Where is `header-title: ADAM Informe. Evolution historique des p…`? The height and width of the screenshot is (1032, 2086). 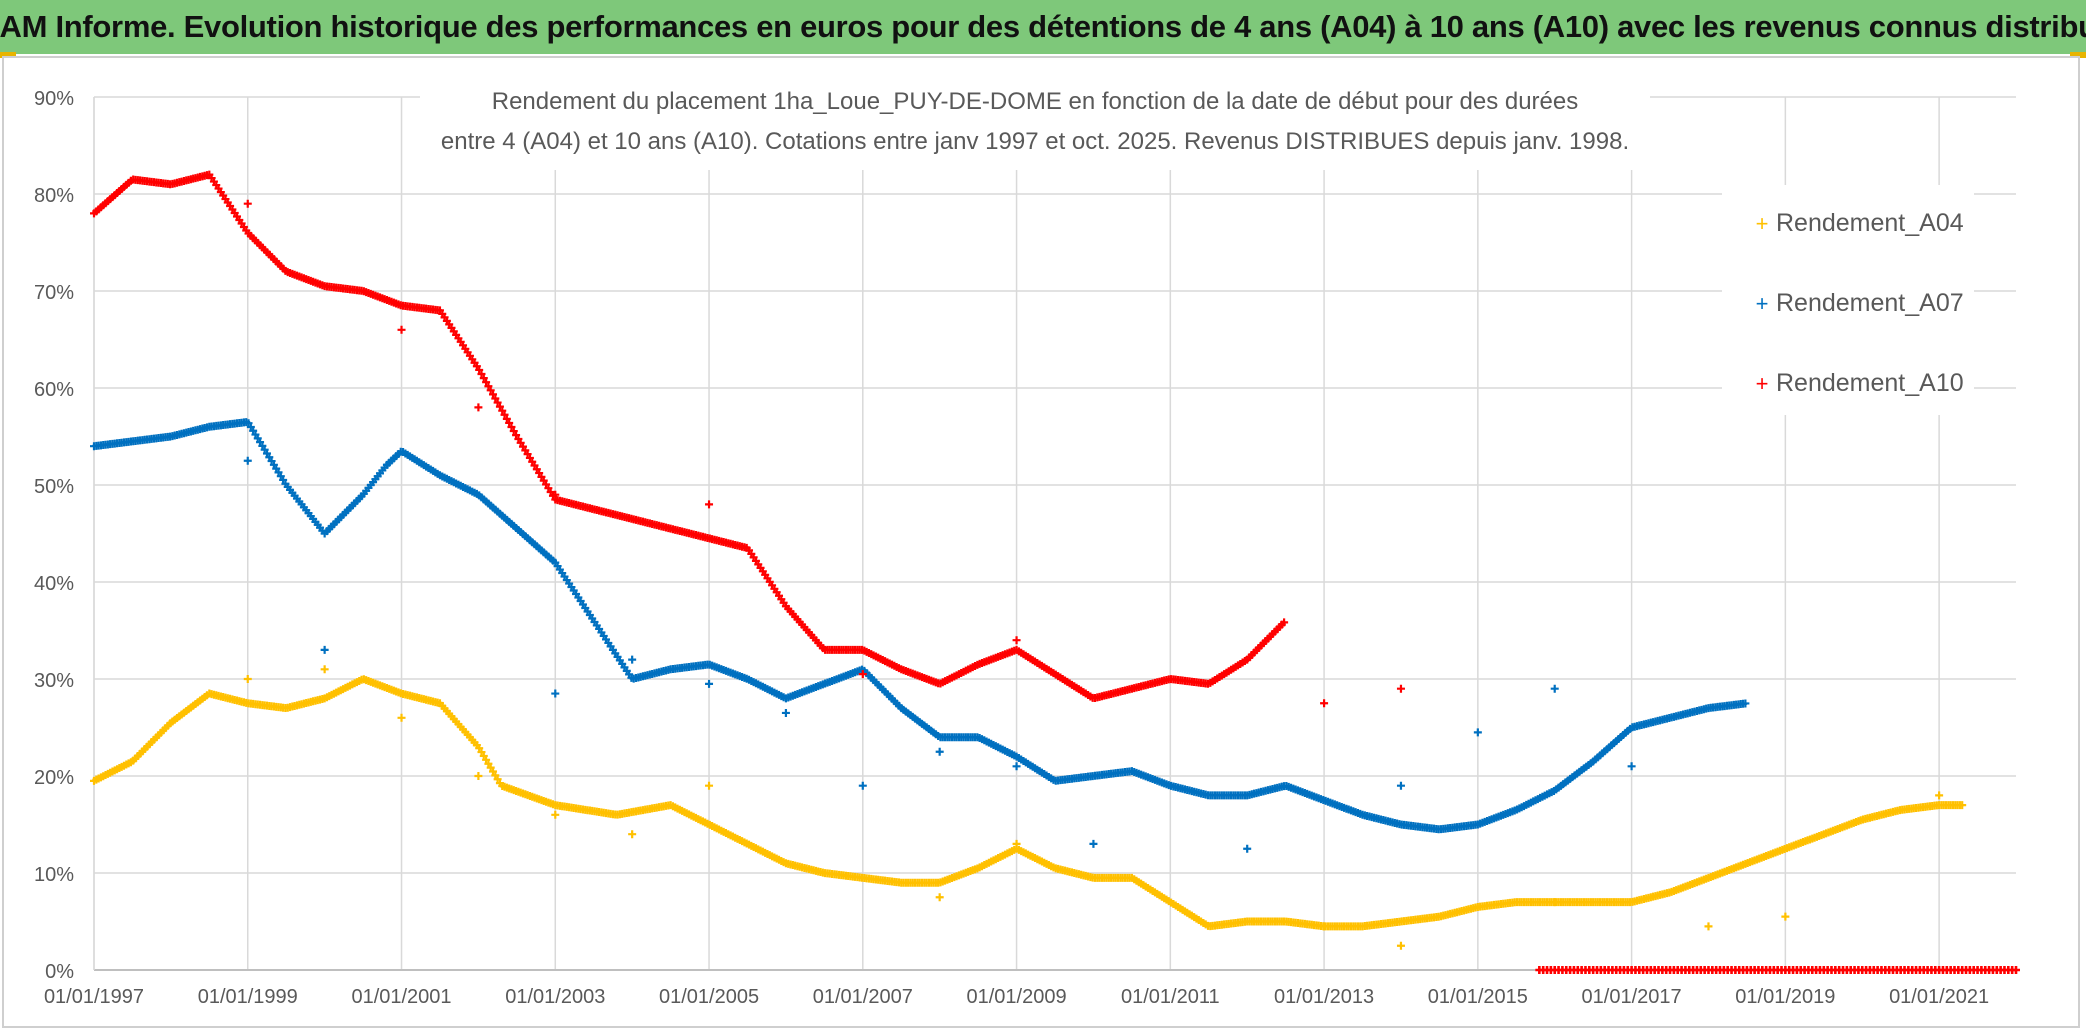
header-title: ADAM Informe. Evolution historique des p… is located at coordinates (1043, 26).